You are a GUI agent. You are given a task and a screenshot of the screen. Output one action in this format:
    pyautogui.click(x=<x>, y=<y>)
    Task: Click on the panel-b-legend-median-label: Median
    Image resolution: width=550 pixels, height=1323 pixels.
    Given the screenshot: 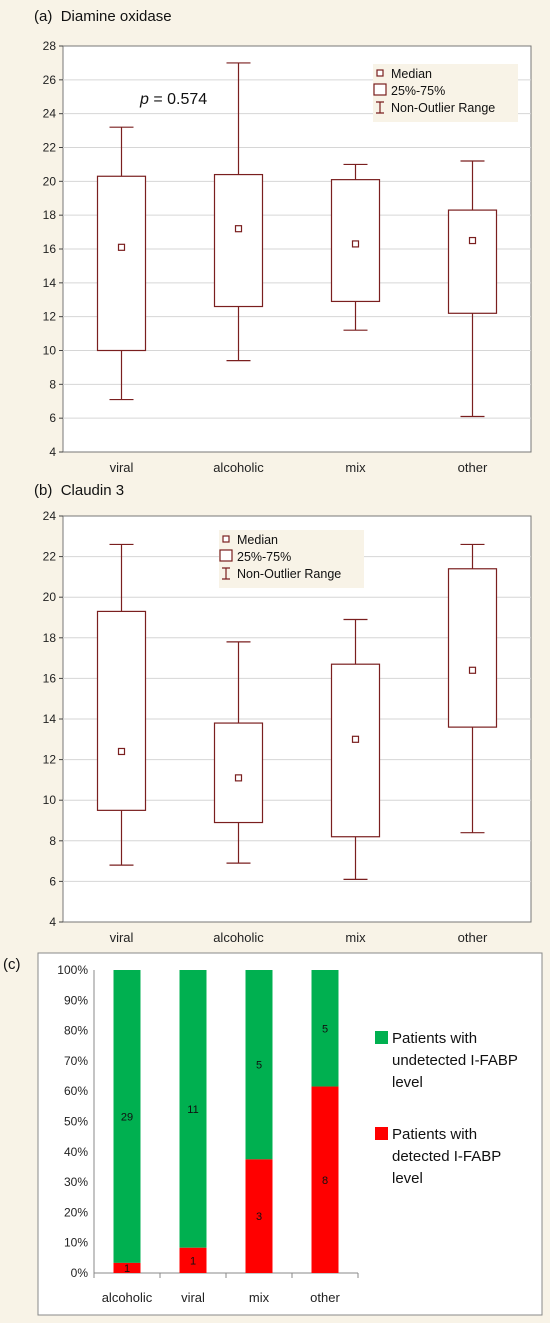 What is the action you would take?
    pyautogui.click(x=257, y=540)
    